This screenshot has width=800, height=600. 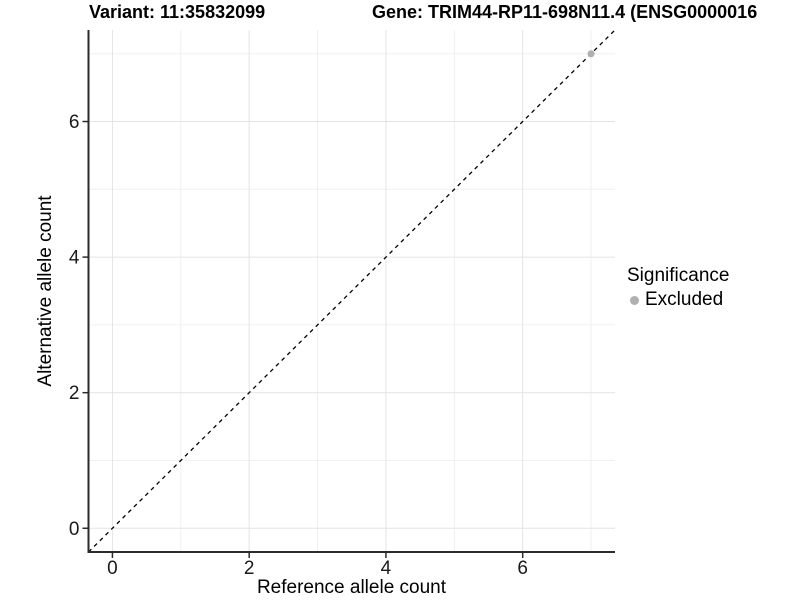 I want to click on legend-title: Significance, so click(x=678, y=275).